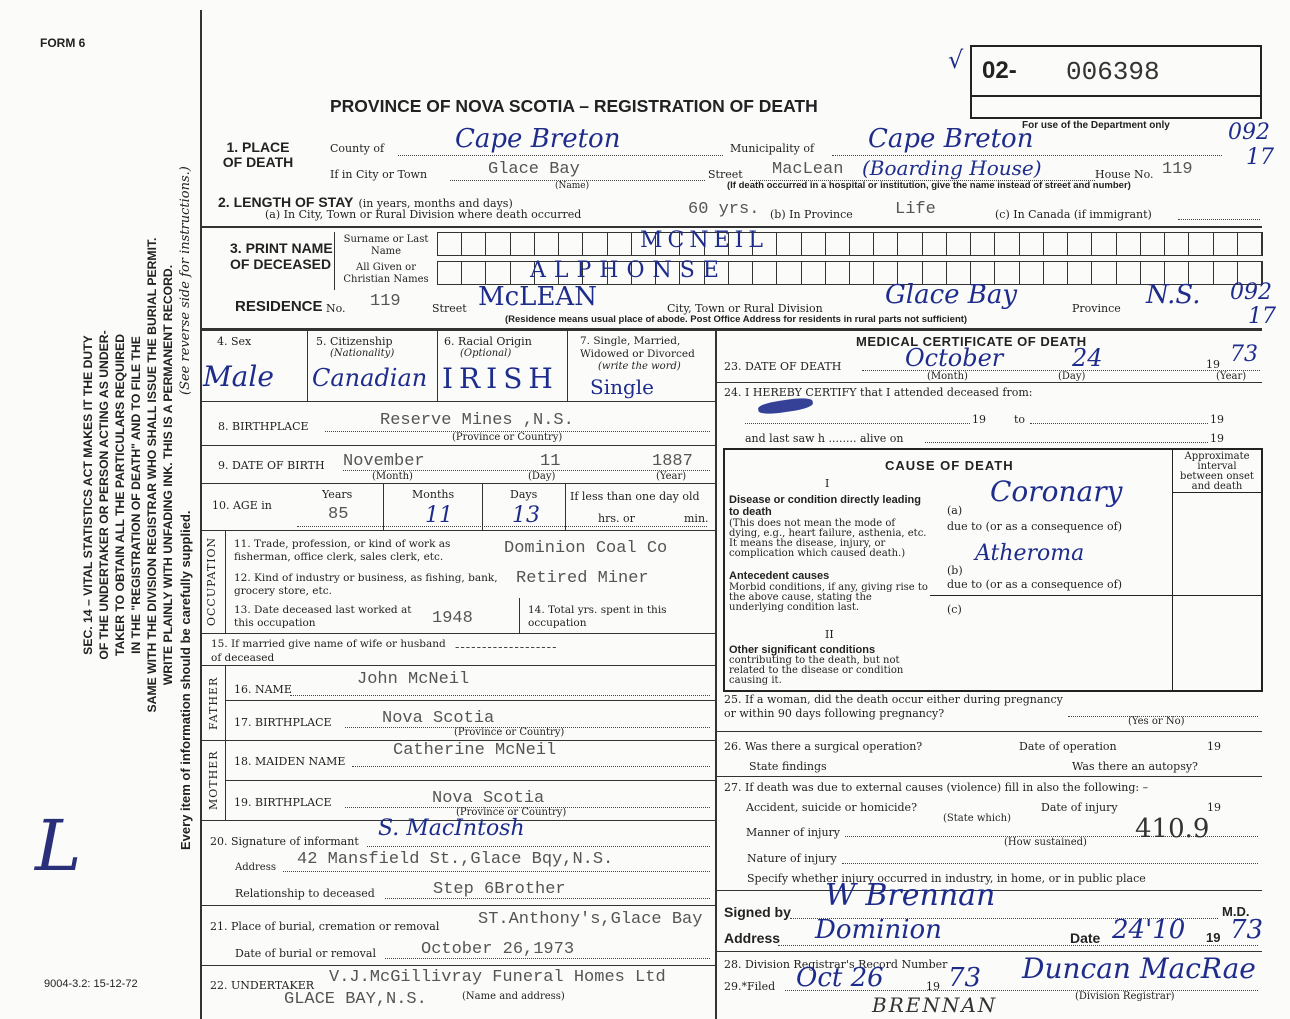  I want to click on municipality-value: Cape Breton, so click(951, 139).